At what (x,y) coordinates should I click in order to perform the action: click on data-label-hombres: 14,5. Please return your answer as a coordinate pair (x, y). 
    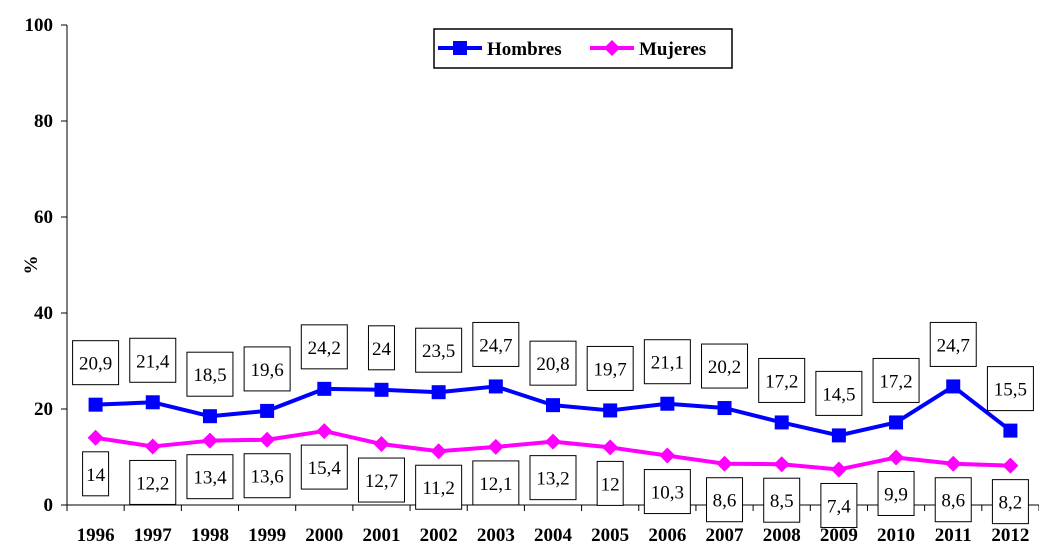
    Looking at the image, I should click on (839, 393).